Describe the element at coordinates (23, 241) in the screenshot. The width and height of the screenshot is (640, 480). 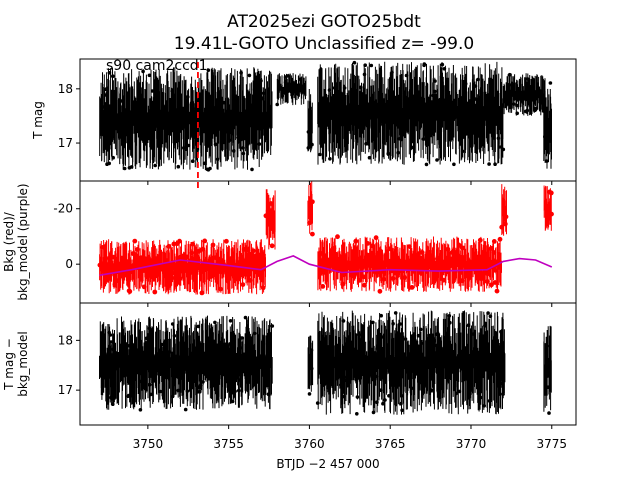
I see `ylabel-line: bkg_model (purple)` at that location.